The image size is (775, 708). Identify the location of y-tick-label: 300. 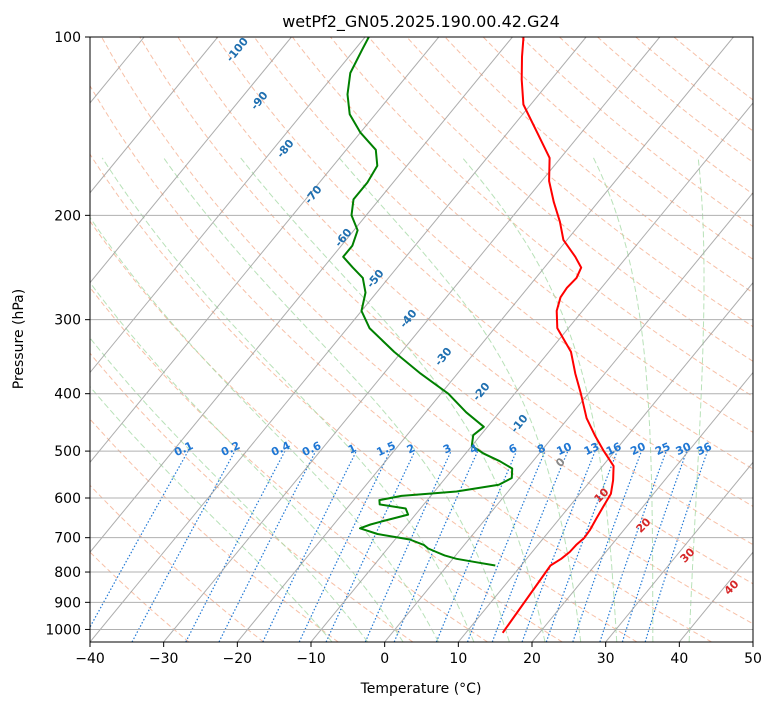
(67, 321).